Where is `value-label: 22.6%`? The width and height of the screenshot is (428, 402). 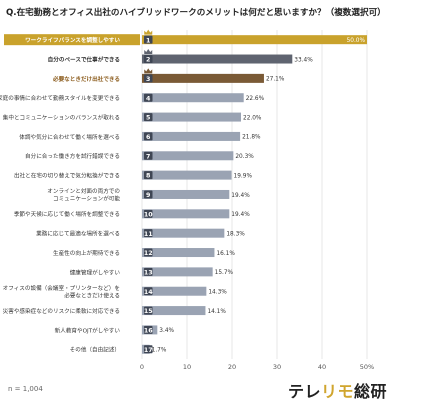 value-label: 22.6% is located at coordinates (255, 99).